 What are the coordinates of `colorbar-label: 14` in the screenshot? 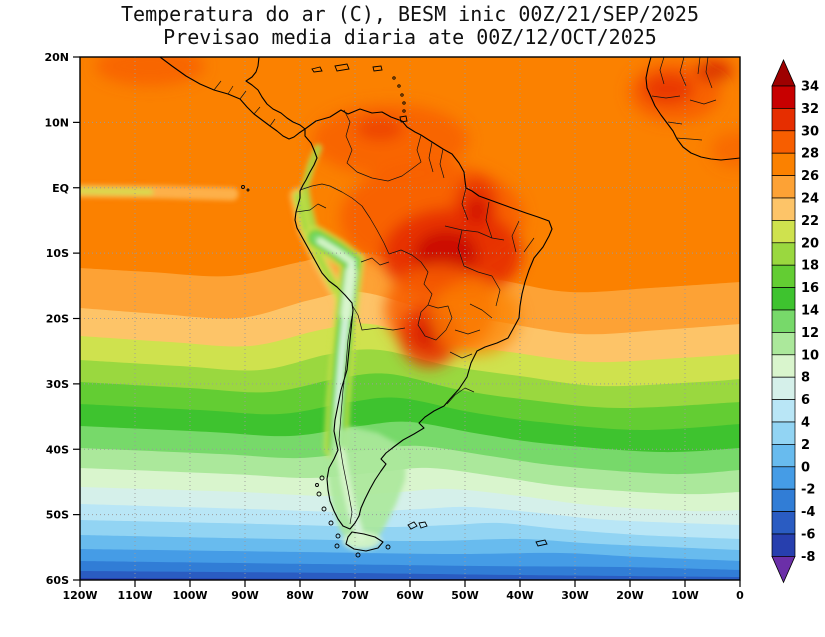 It's located at (810, 311).